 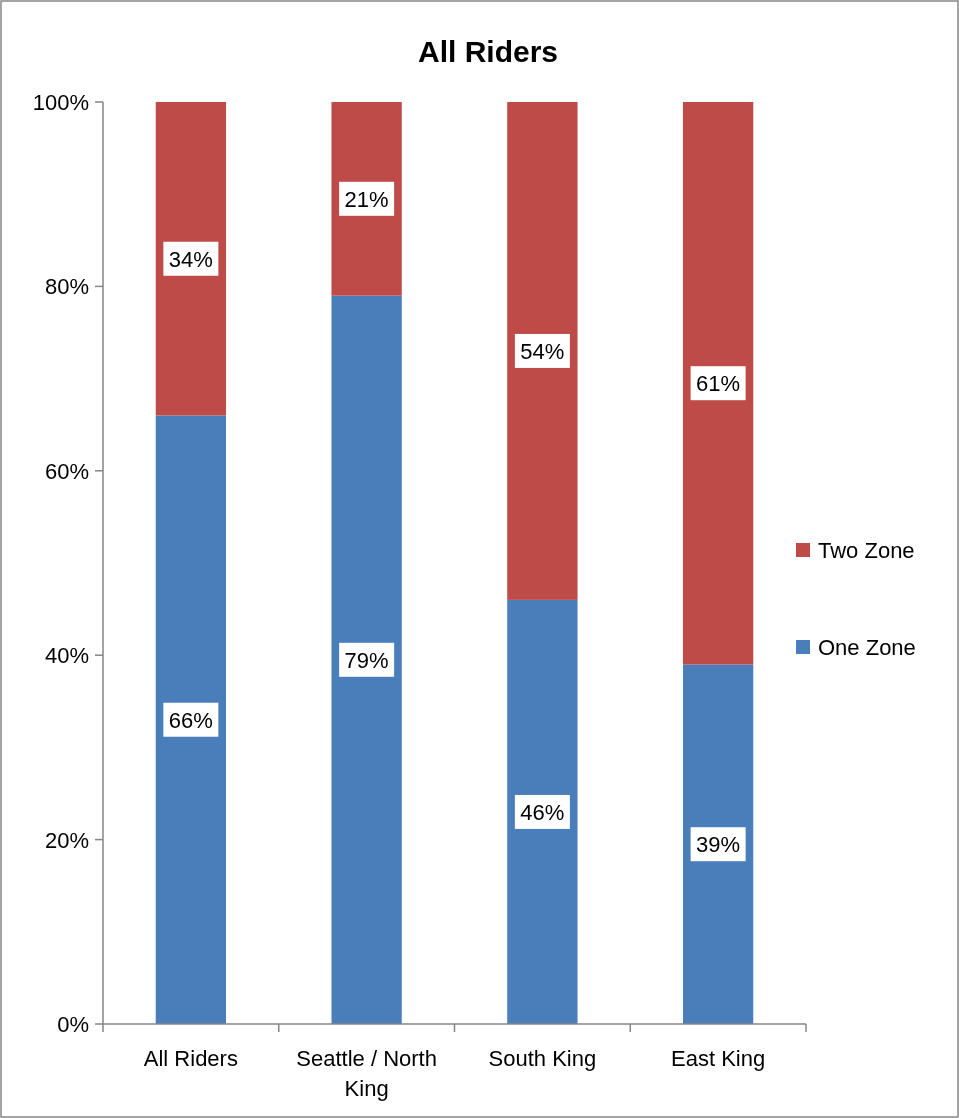 What do you see at coordinates (488, 51) in the screenshot?
I see `chart-title: All Riders` at bounding box center [488, 51].